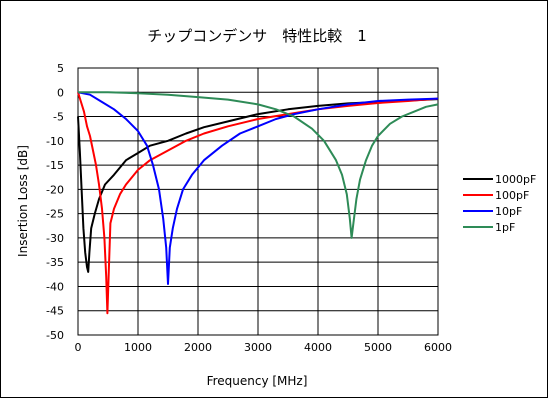 This screenshot has height=401, width=550. Describe the element at coordinates (58, 117) in the screenshot. I see `y-tick-label-2: -5` at that location.